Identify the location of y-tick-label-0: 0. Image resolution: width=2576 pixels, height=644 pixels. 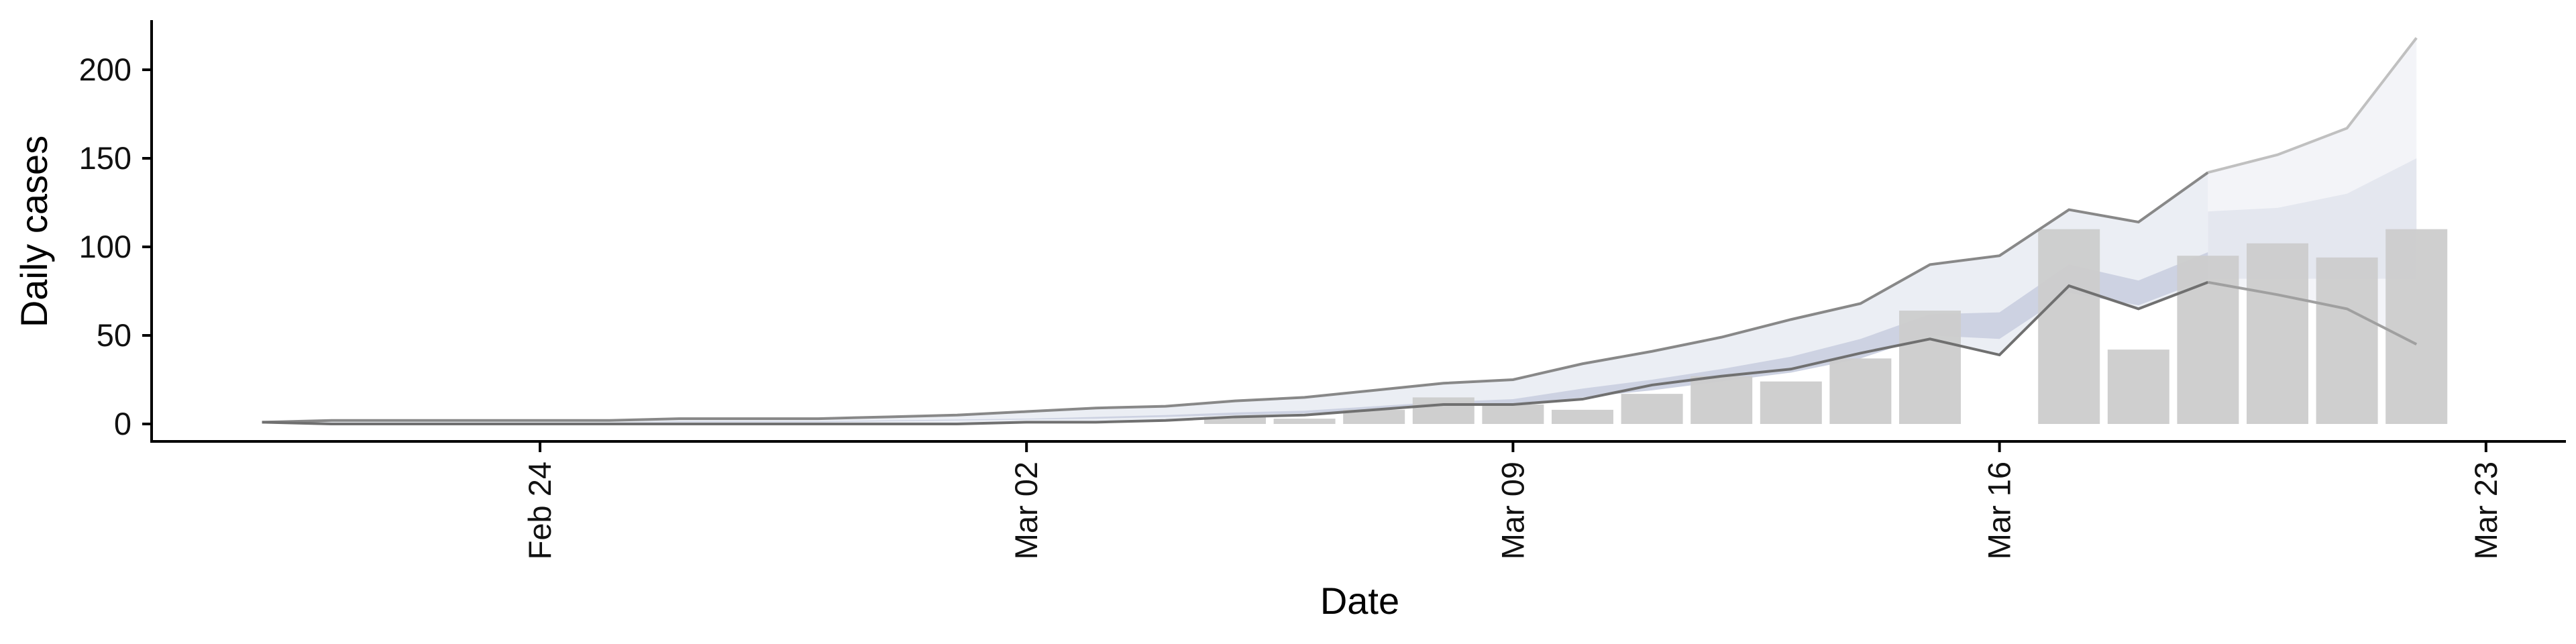
(122, 423).